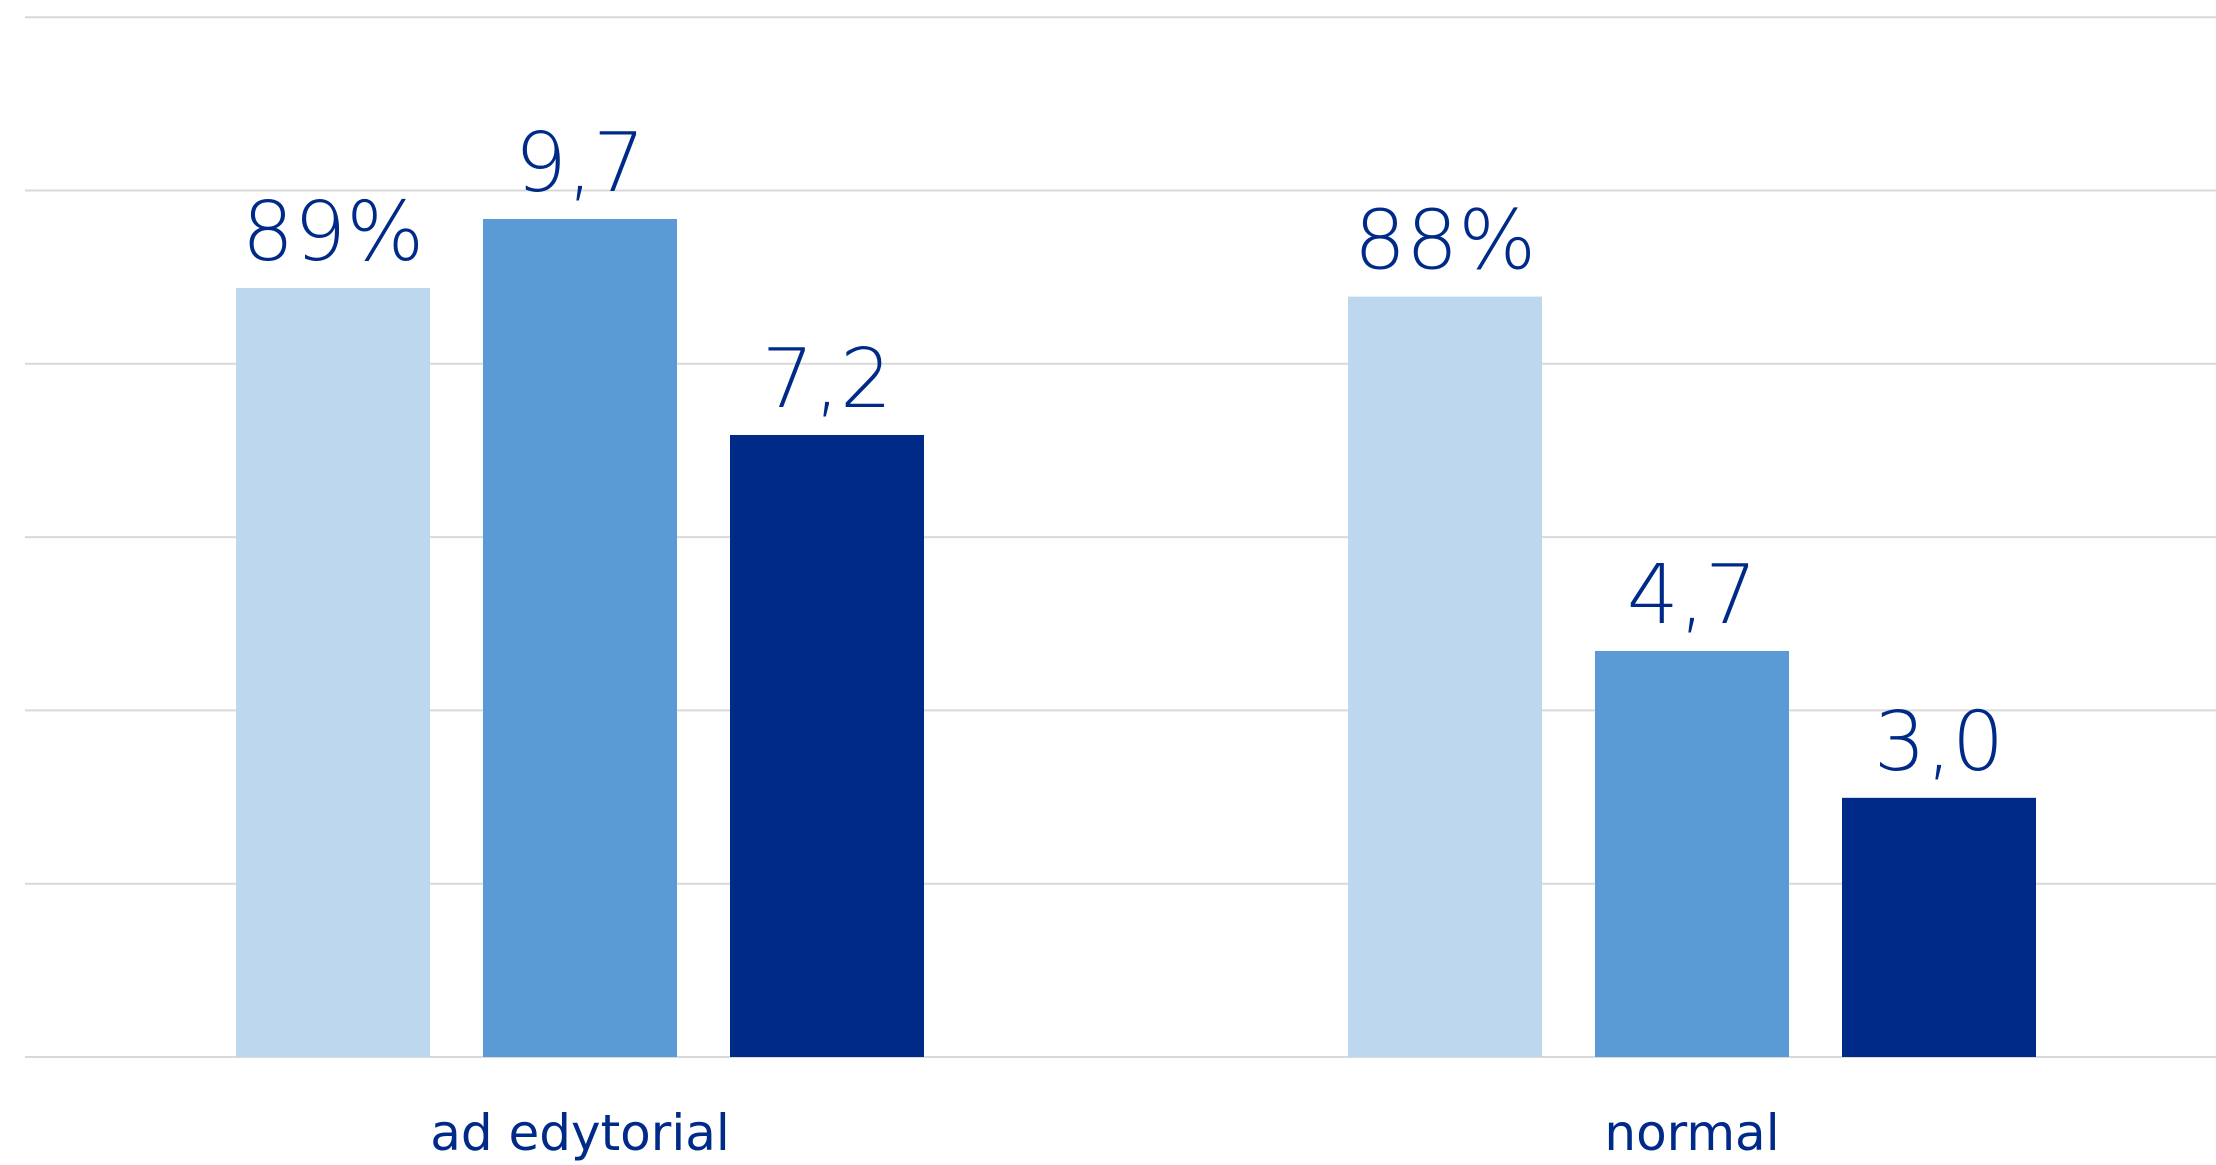  Describe the element at coordinates (1692, 595) in the screenshot. I see `data-label: 4,7` at that location.